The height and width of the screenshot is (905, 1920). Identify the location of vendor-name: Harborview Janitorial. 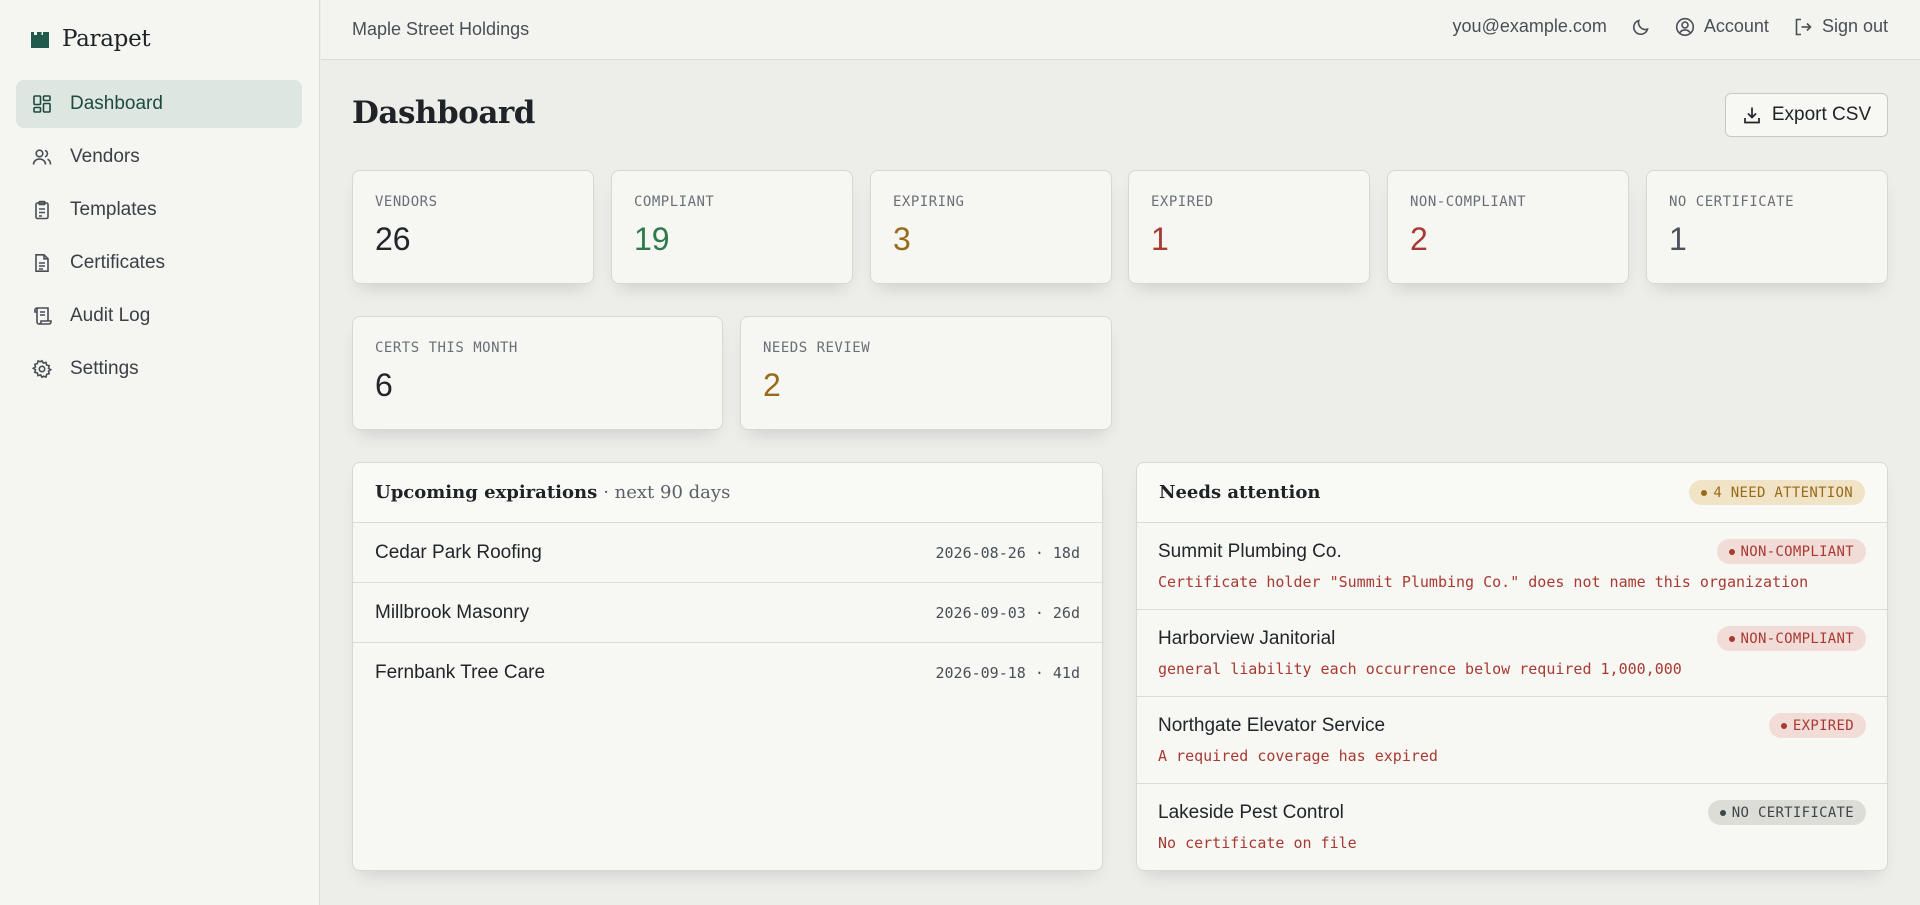
(1247, 638).